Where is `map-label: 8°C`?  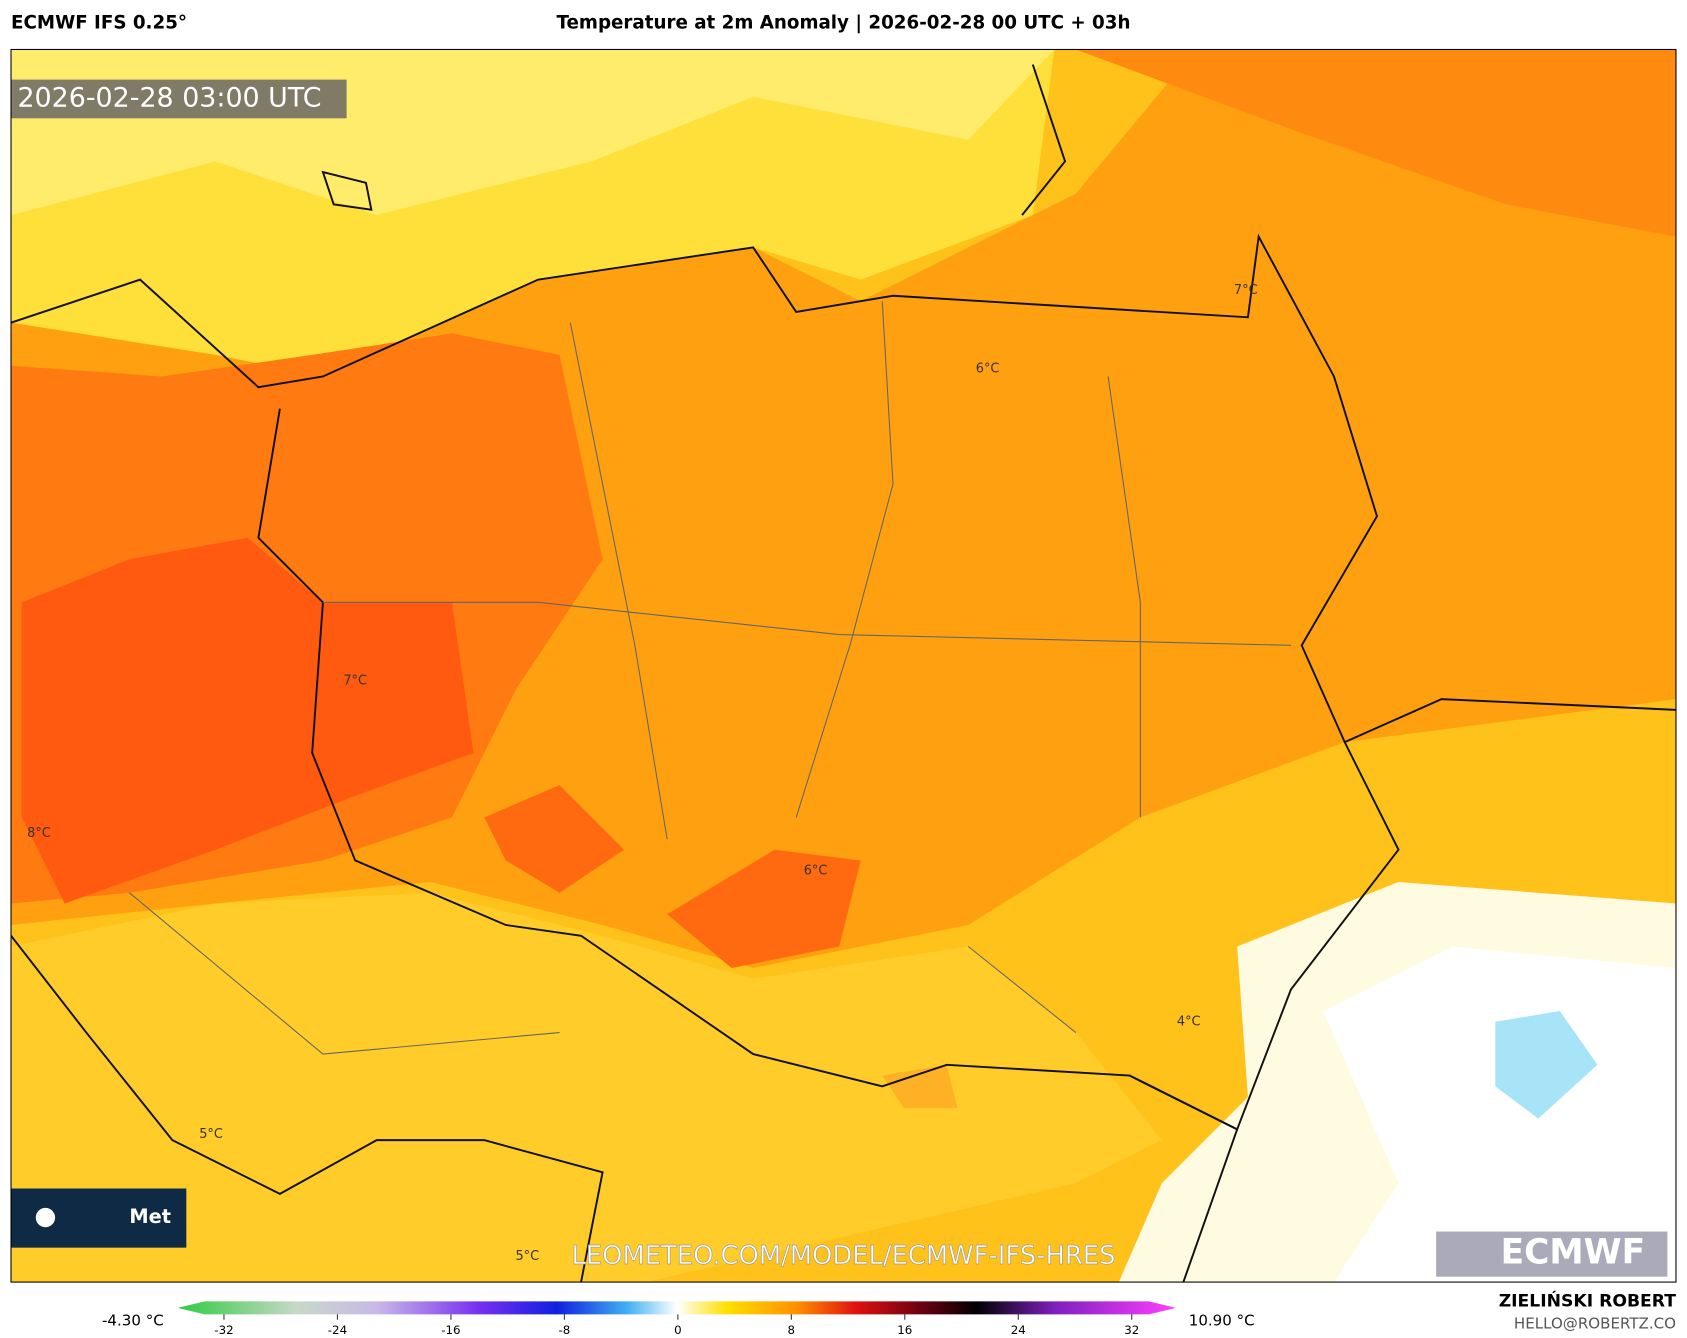 map-label: 8°C is located at coordinates (39, 833).